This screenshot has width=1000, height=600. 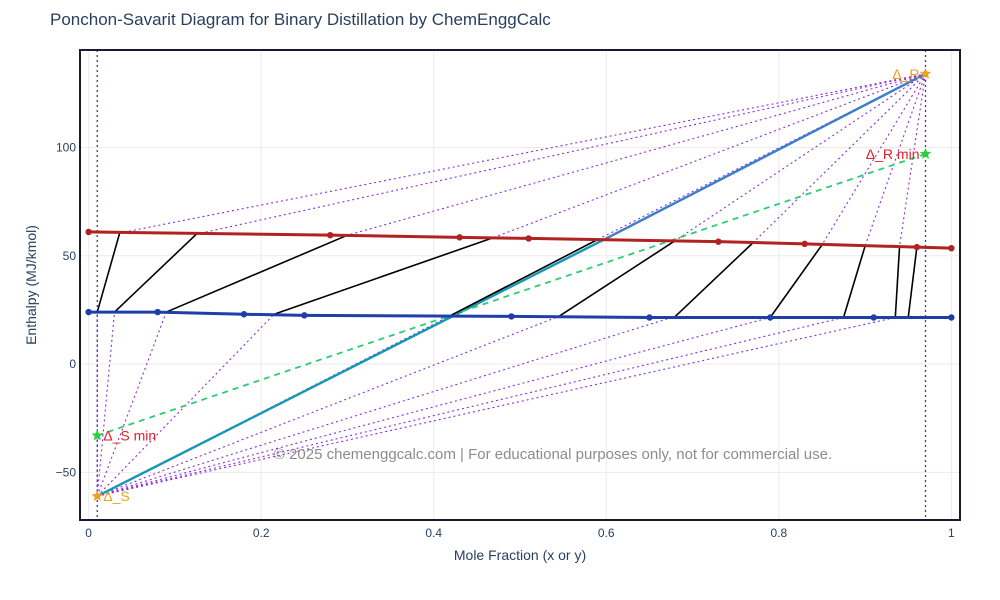 What do you see at coordinates (778, 533) in the screenshot?
I see `x-tick-label: 0.8` at bounding box center [778, 533].